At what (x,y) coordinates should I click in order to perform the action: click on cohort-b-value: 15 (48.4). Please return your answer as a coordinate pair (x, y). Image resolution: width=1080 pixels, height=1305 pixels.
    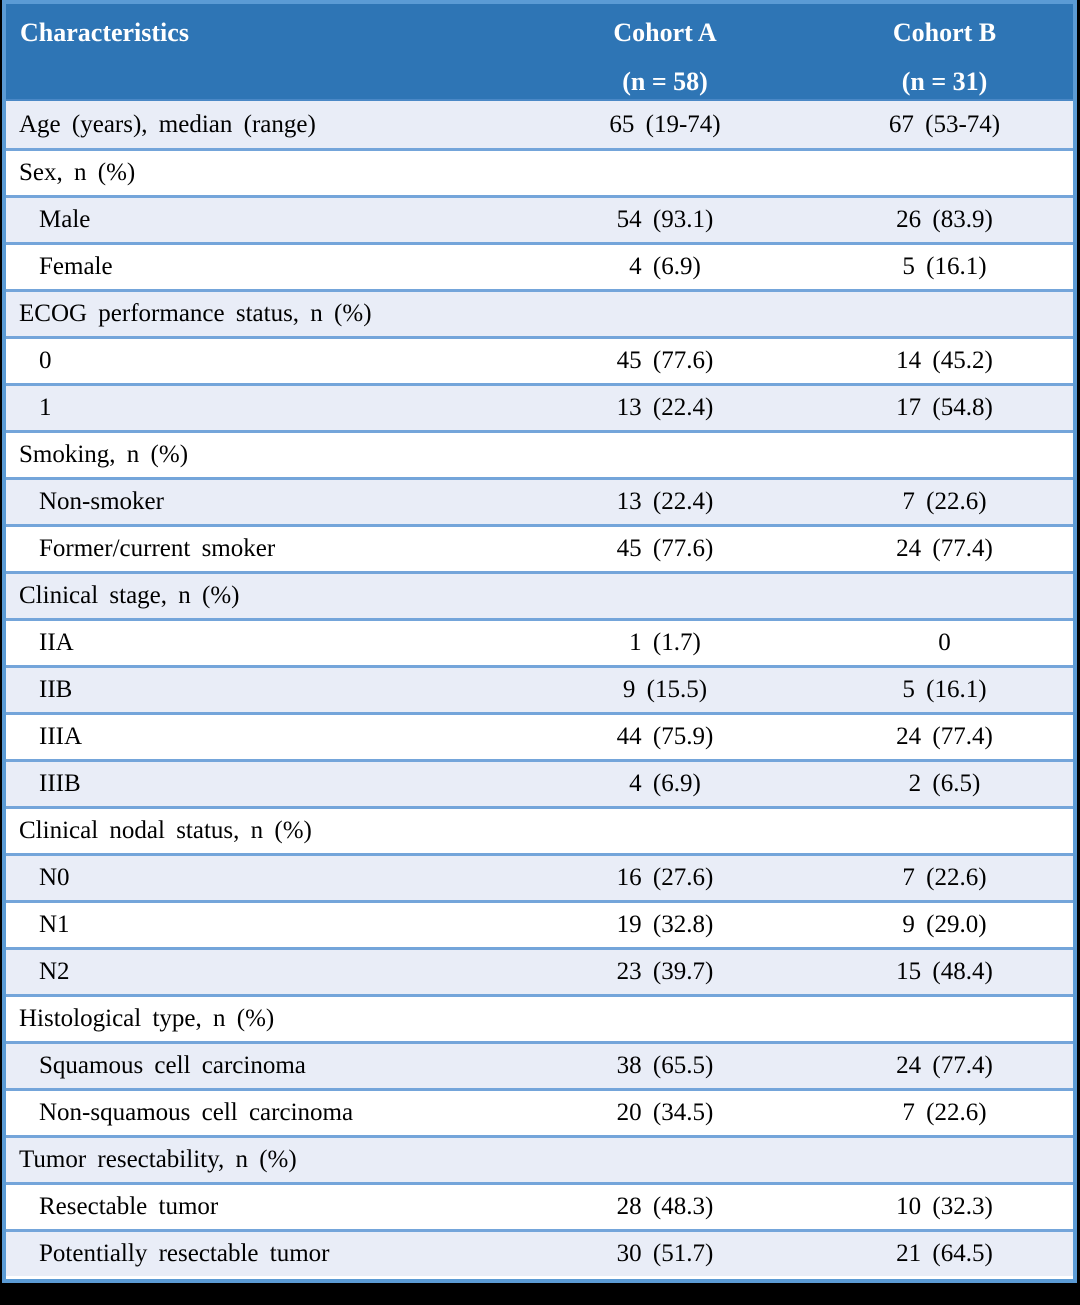
    Looking at the image, I should click on (944, 971).